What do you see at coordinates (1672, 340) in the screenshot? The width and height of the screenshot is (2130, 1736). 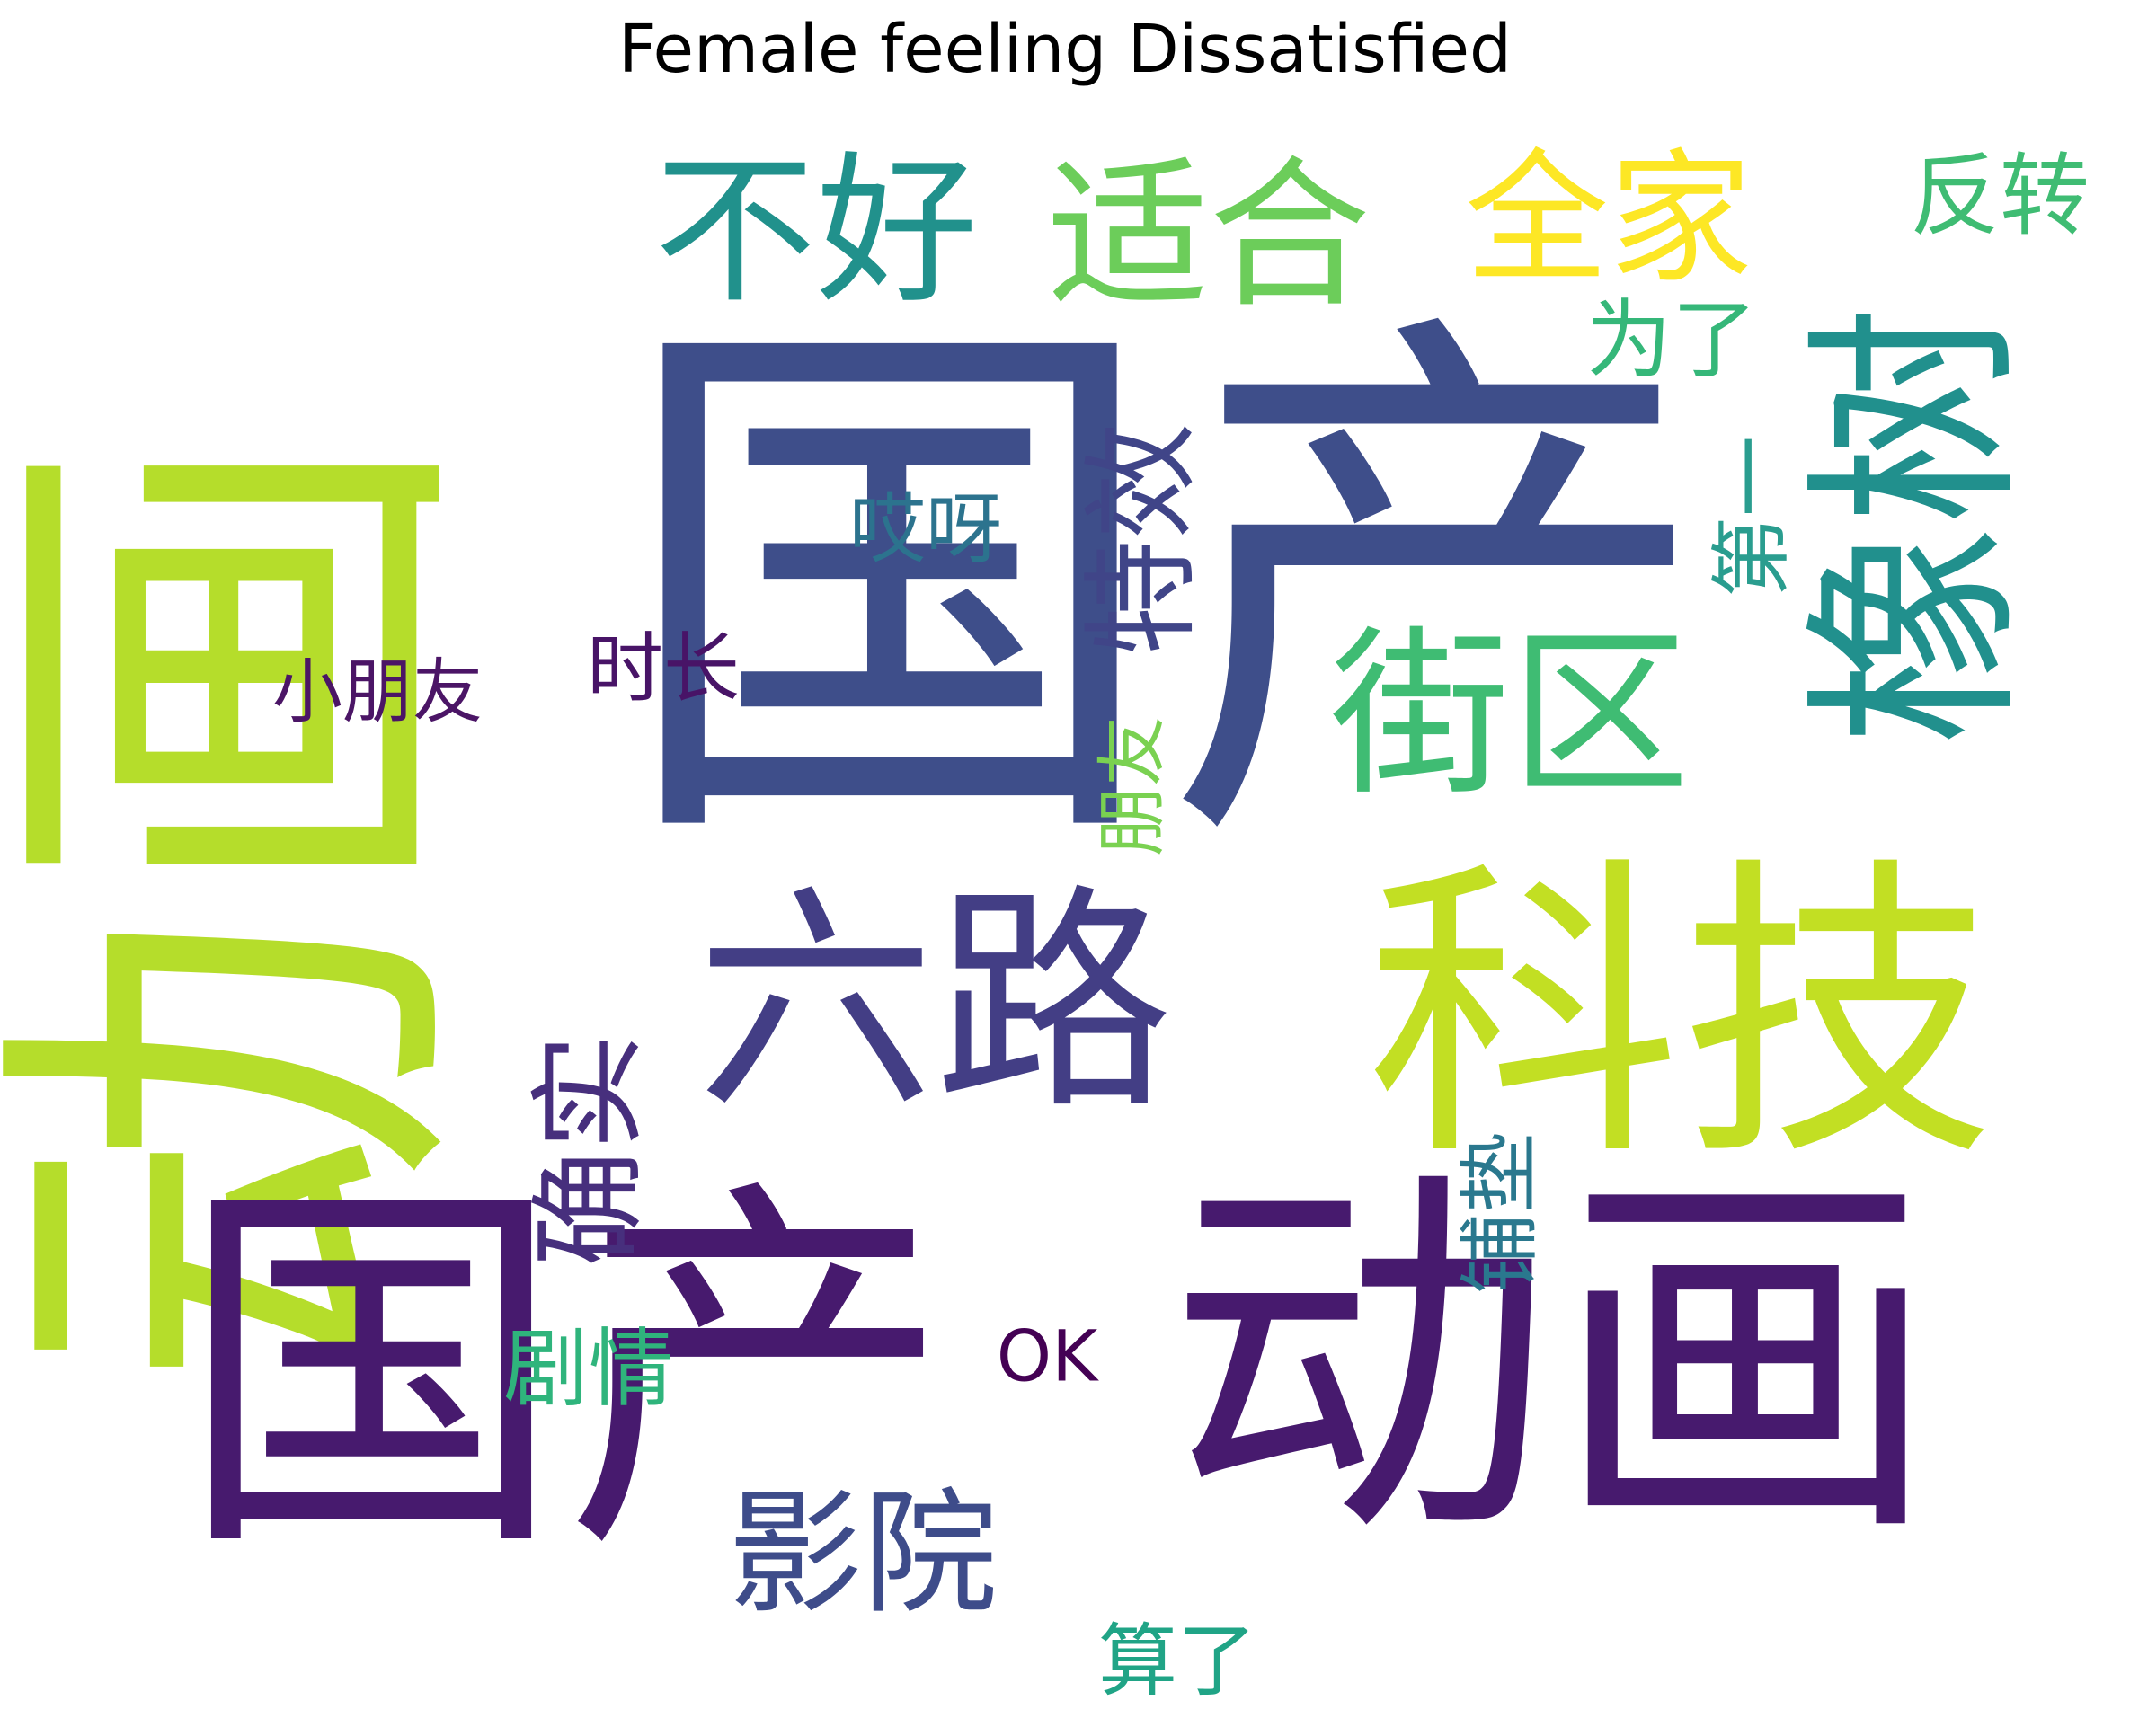 I see `word-15: 为了` at bounding box center [1672, 340].